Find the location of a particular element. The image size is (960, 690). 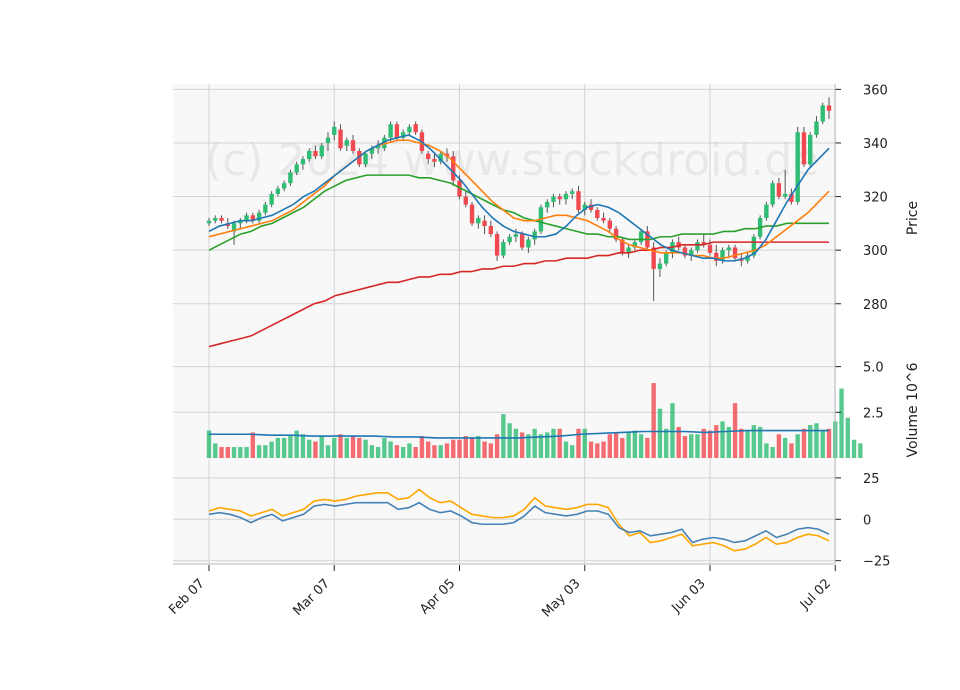

y-tick-label: 360 is located at coordinates (875, 90).